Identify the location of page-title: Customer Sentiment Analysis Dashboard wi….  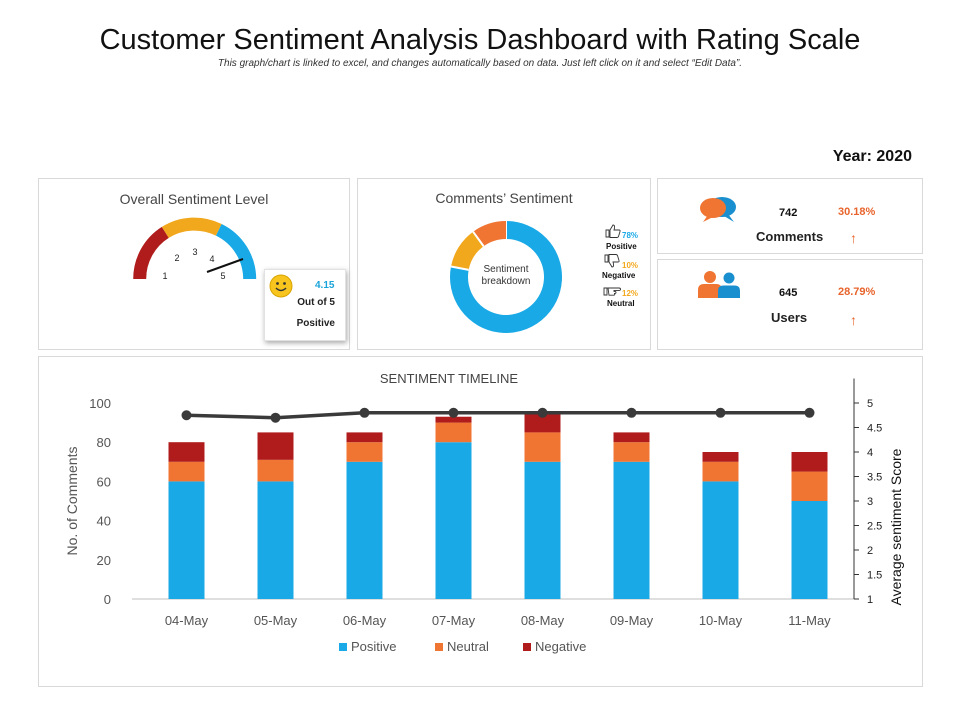
(480, 40).